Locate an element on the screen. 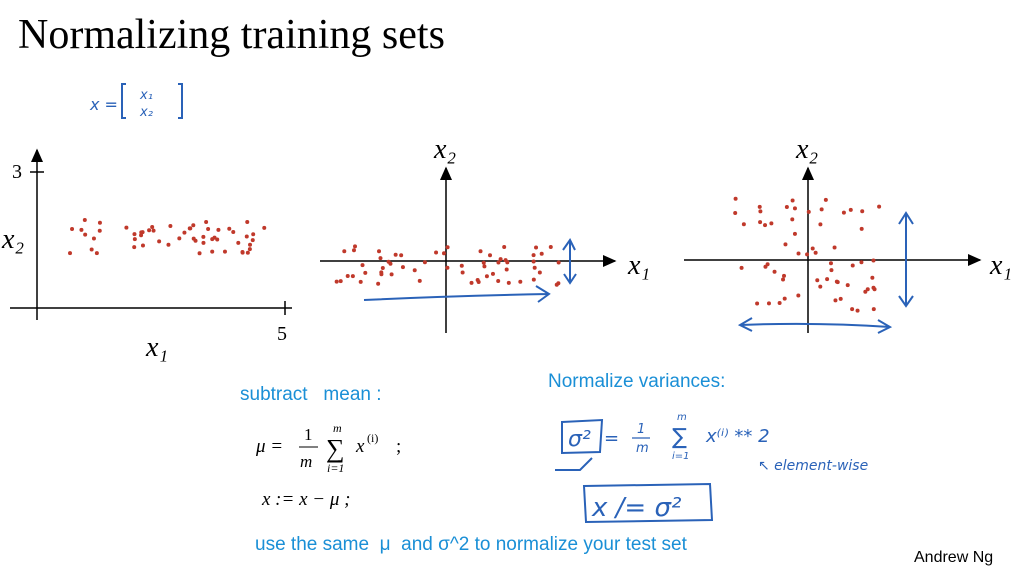  formula-part: (i) is located at coordinates (372, 438).